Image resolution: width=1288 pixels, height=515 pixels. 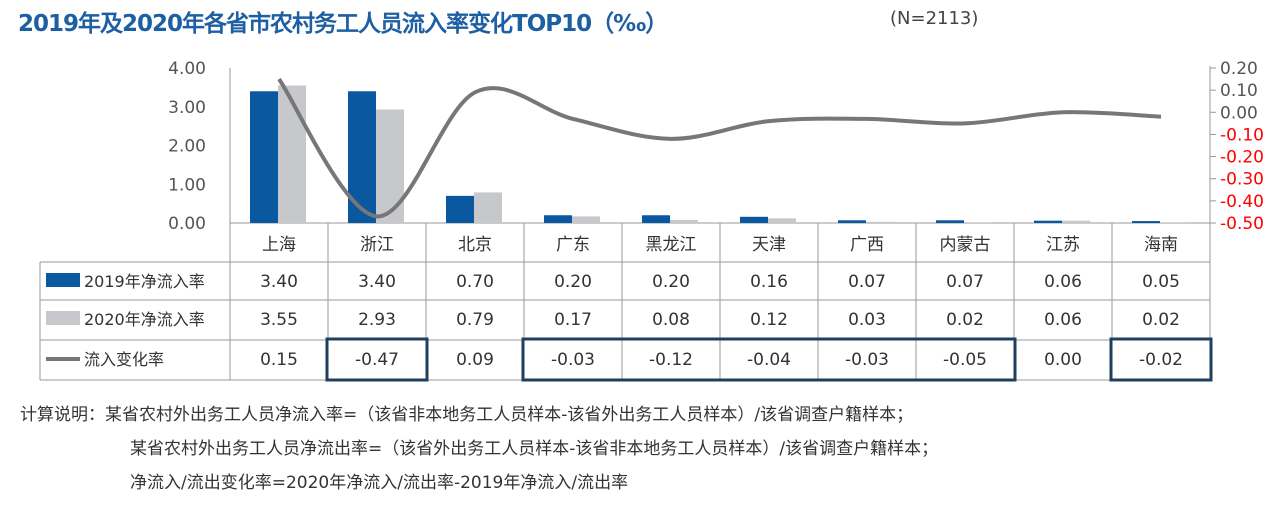 I want to click on table-cell: -0.05, so click(x=965, y=360).